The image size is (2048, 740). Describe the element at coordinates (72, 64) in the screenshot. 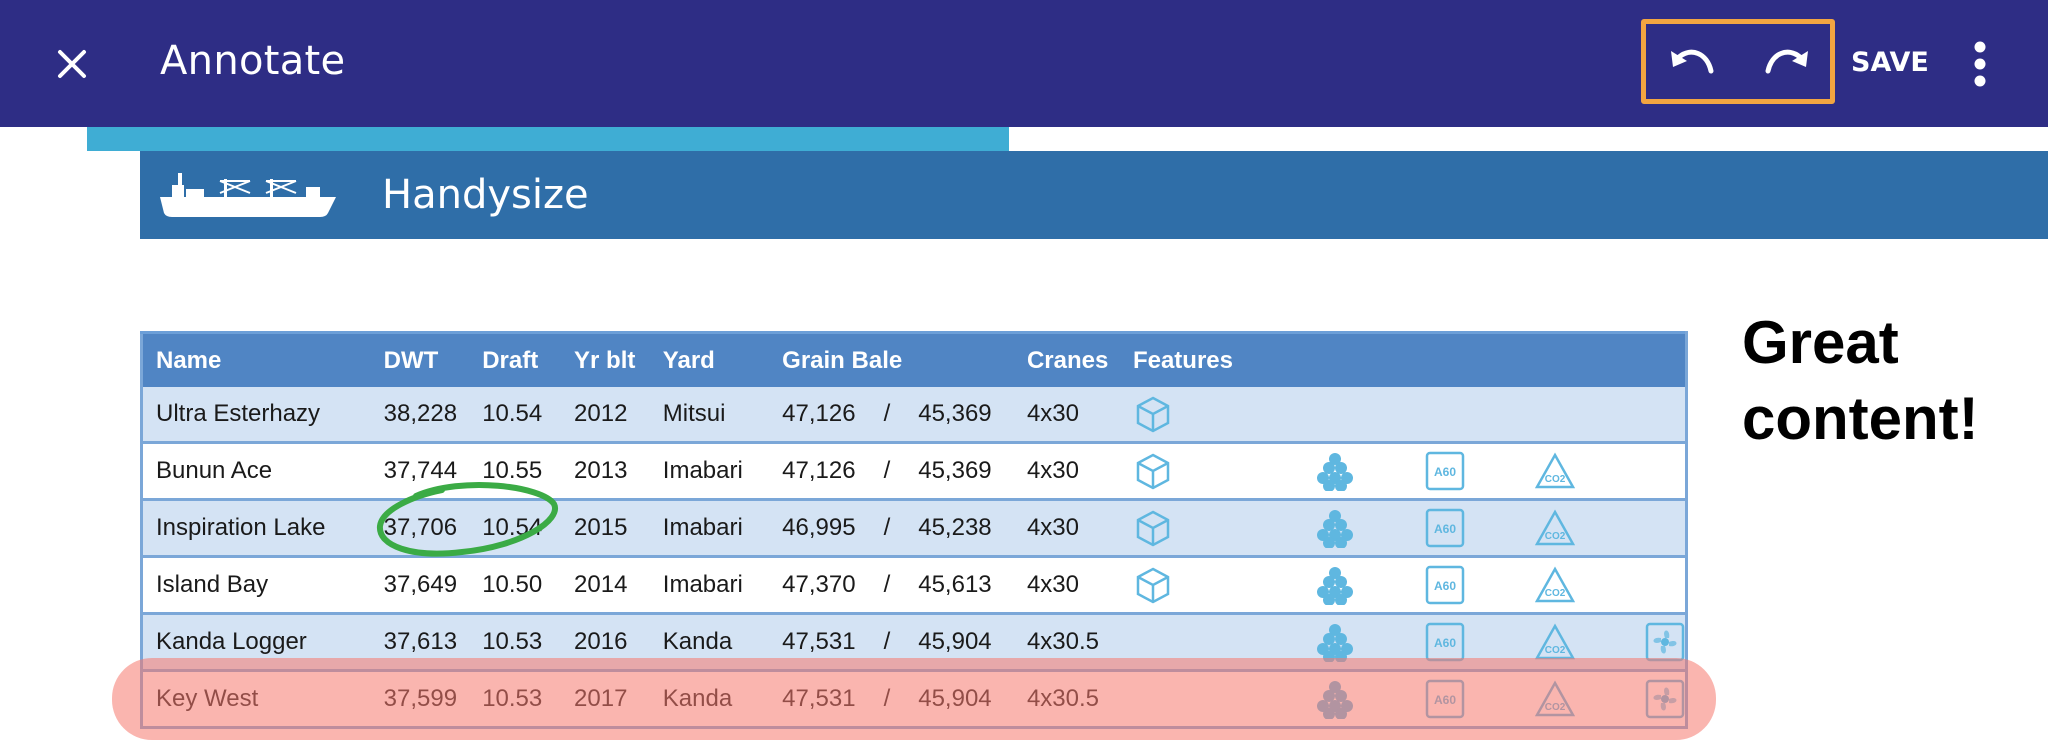

I see `close-icon` at that location.